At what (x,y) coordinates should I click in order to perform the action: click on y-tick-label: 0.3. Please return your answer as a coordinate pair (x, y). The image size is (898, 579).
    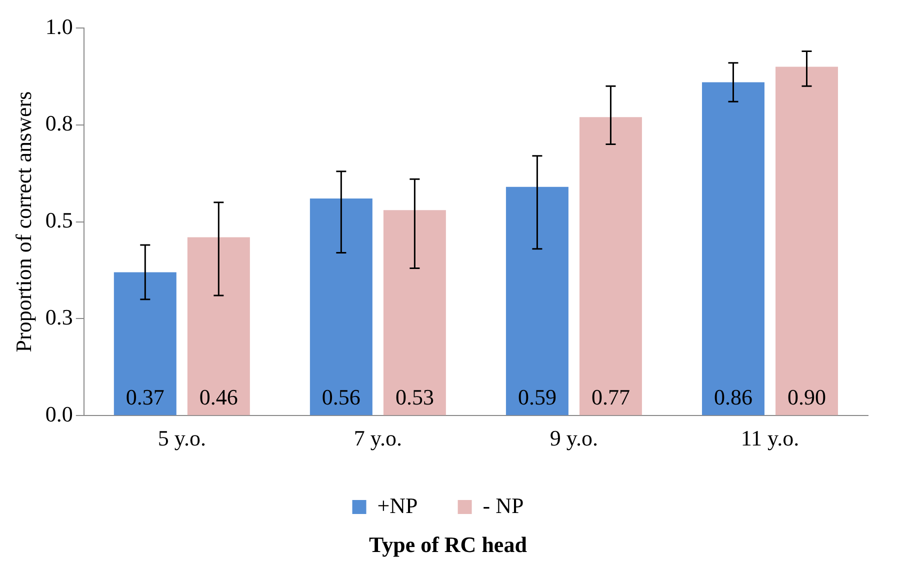
    Looking at the image, I should click on (59, 317).